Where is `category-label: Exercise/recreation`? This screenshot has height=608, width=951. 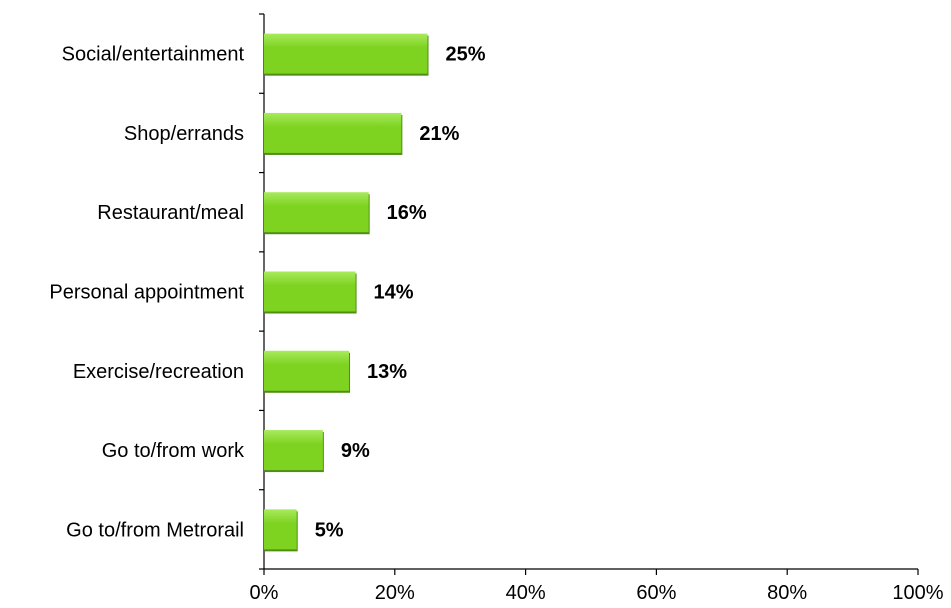
category-label: Exercise/recreation is located at coordinates (158, 372).